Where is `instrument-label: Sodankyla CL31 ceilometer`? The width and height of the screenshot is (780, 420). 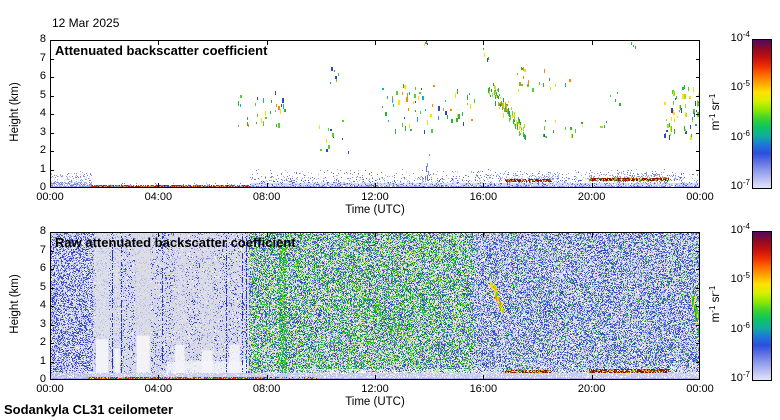
instrument-label: Sodankyla CL31 ceilometer is located at coordinates (89, 409).